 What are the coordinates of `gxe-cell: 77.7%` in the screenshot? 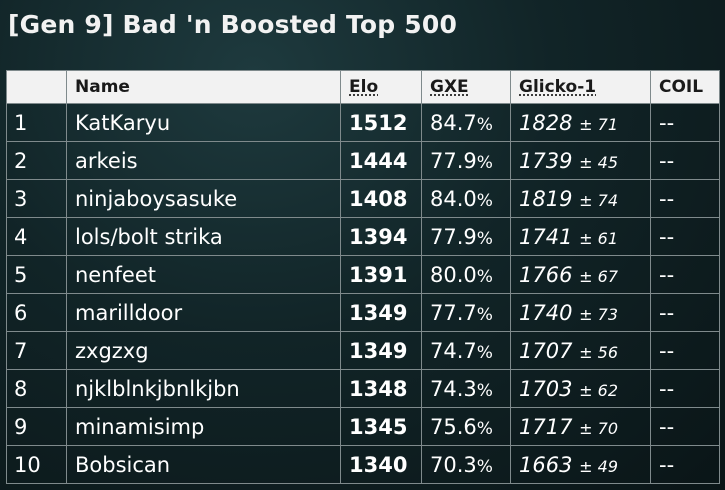 It's located at (466, 312).